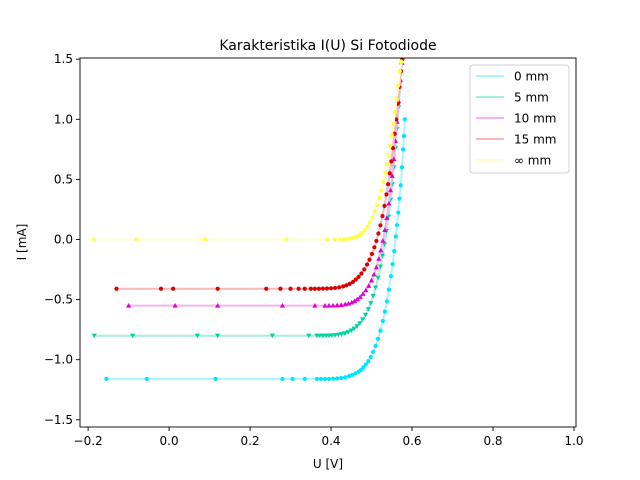  What do you see at coordinates (411, 441) in the screenshot?
I see `x-tick-label: 0.6` at bounding box center [411, 441].